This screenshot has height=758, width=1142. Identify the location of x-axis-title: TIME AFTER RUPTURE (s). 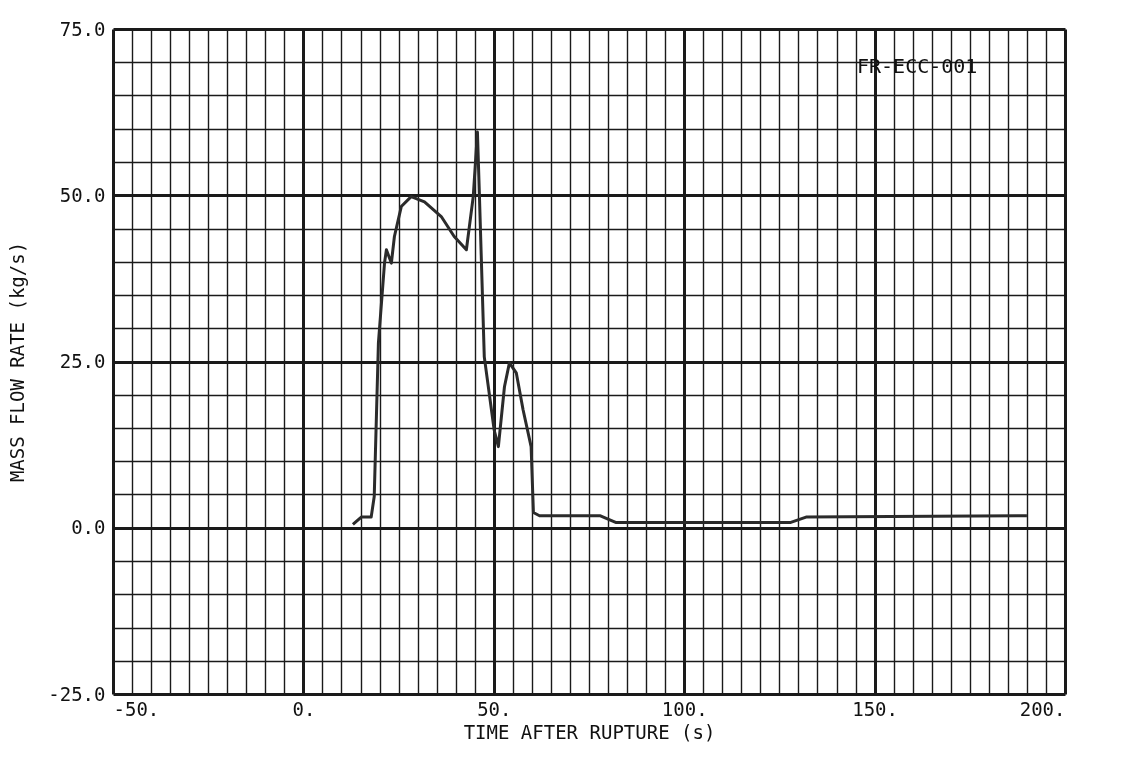
(589, 731).